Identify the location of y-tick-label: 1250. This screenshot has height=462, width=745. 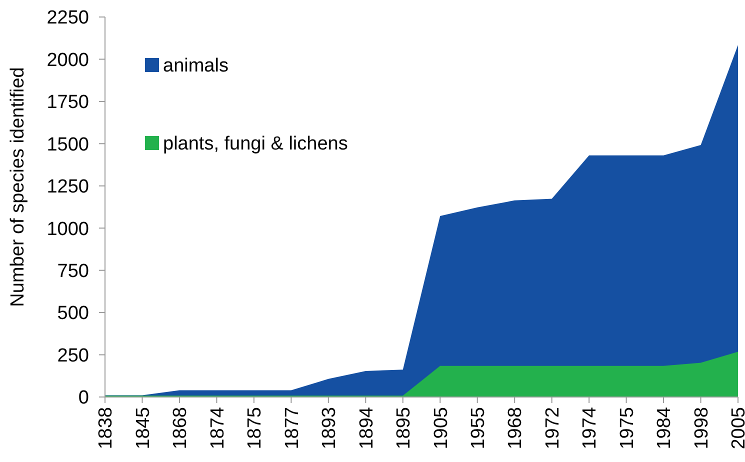
(67, 187).